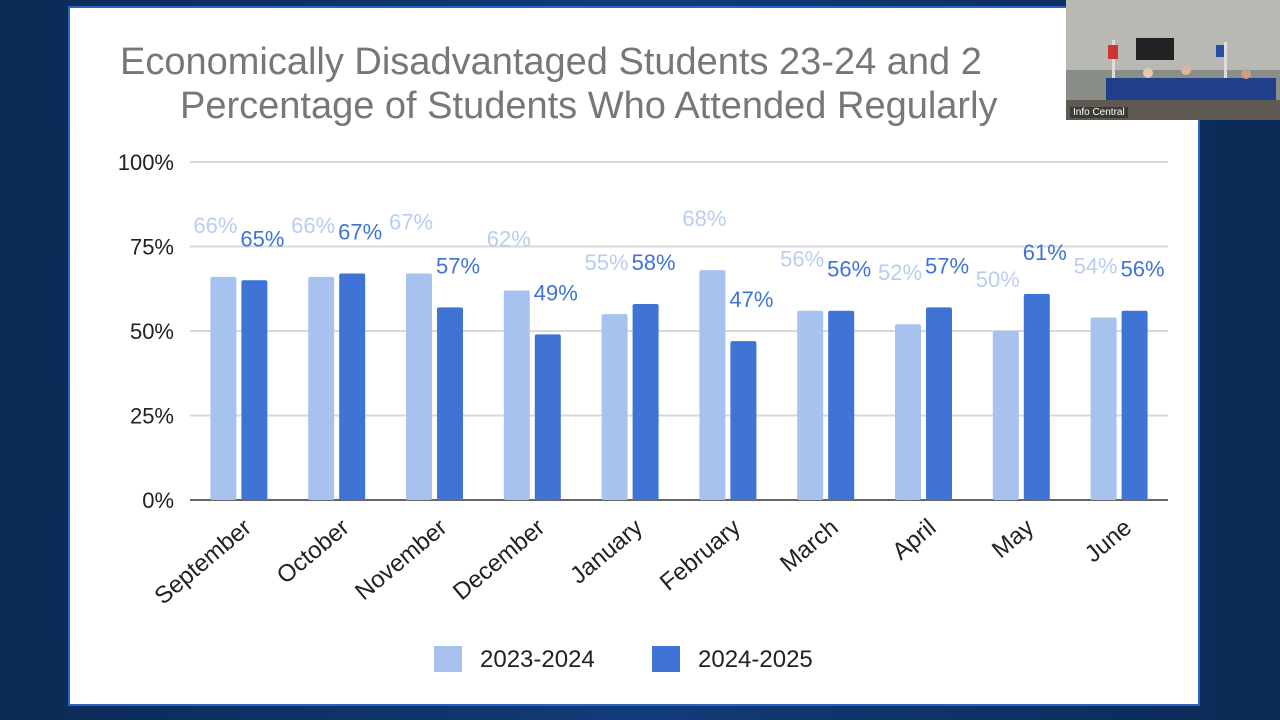 This screenshot has height=720, width=1280. I want to click on x-tick-label: October, so click(313, 552).